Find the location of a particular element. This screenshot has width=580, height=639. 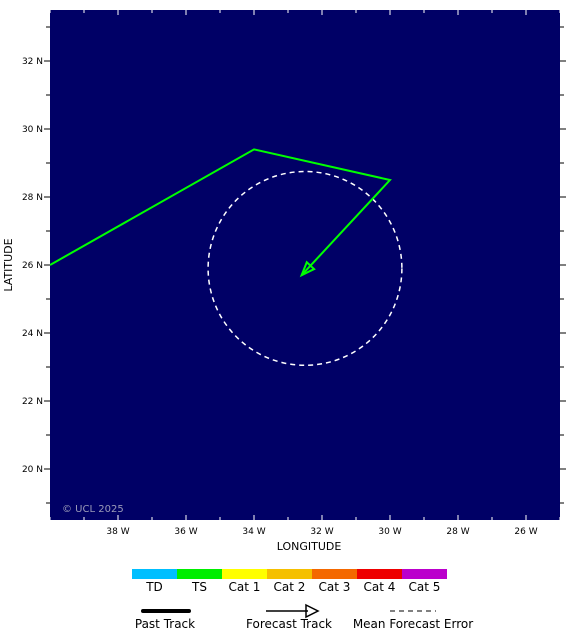

y-tick-label: 22 N is located at coordinates (32, 402).